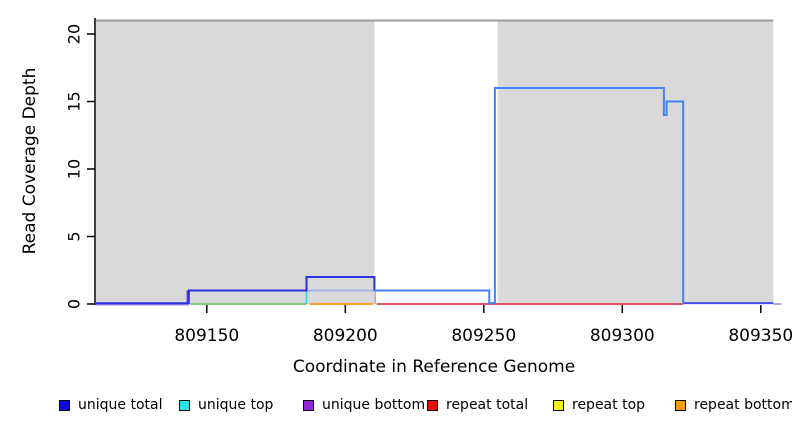 This screenshot has width=792, height=432. I want to click on x-axis-title: Coordinate in Reference Genome, so click(434, 367).